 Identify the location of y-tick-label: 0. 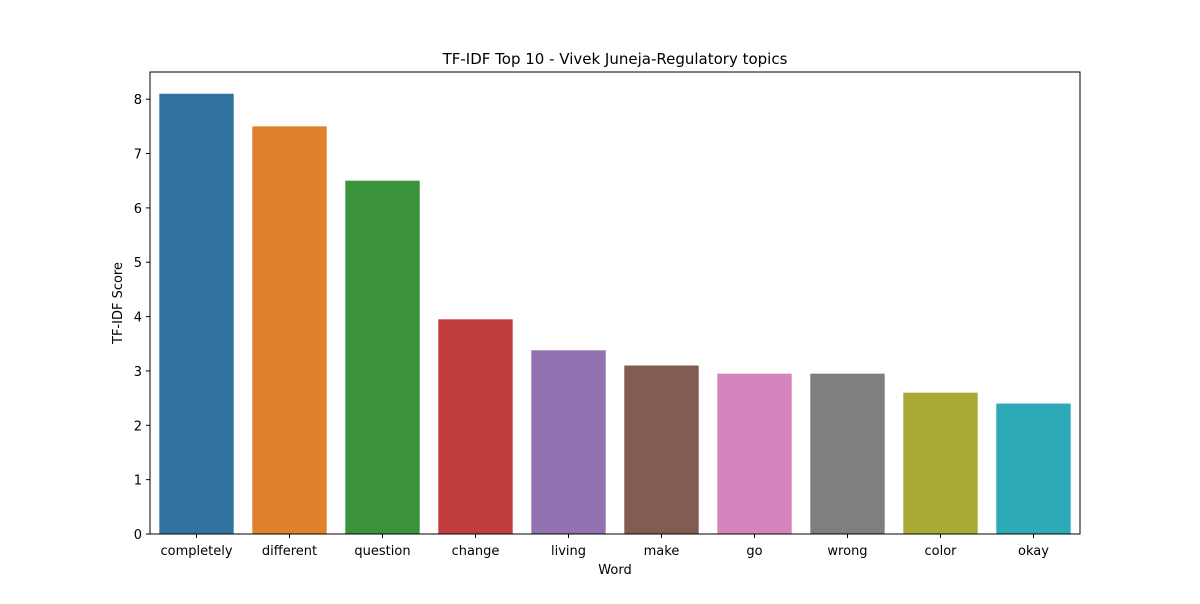
(138, 535).